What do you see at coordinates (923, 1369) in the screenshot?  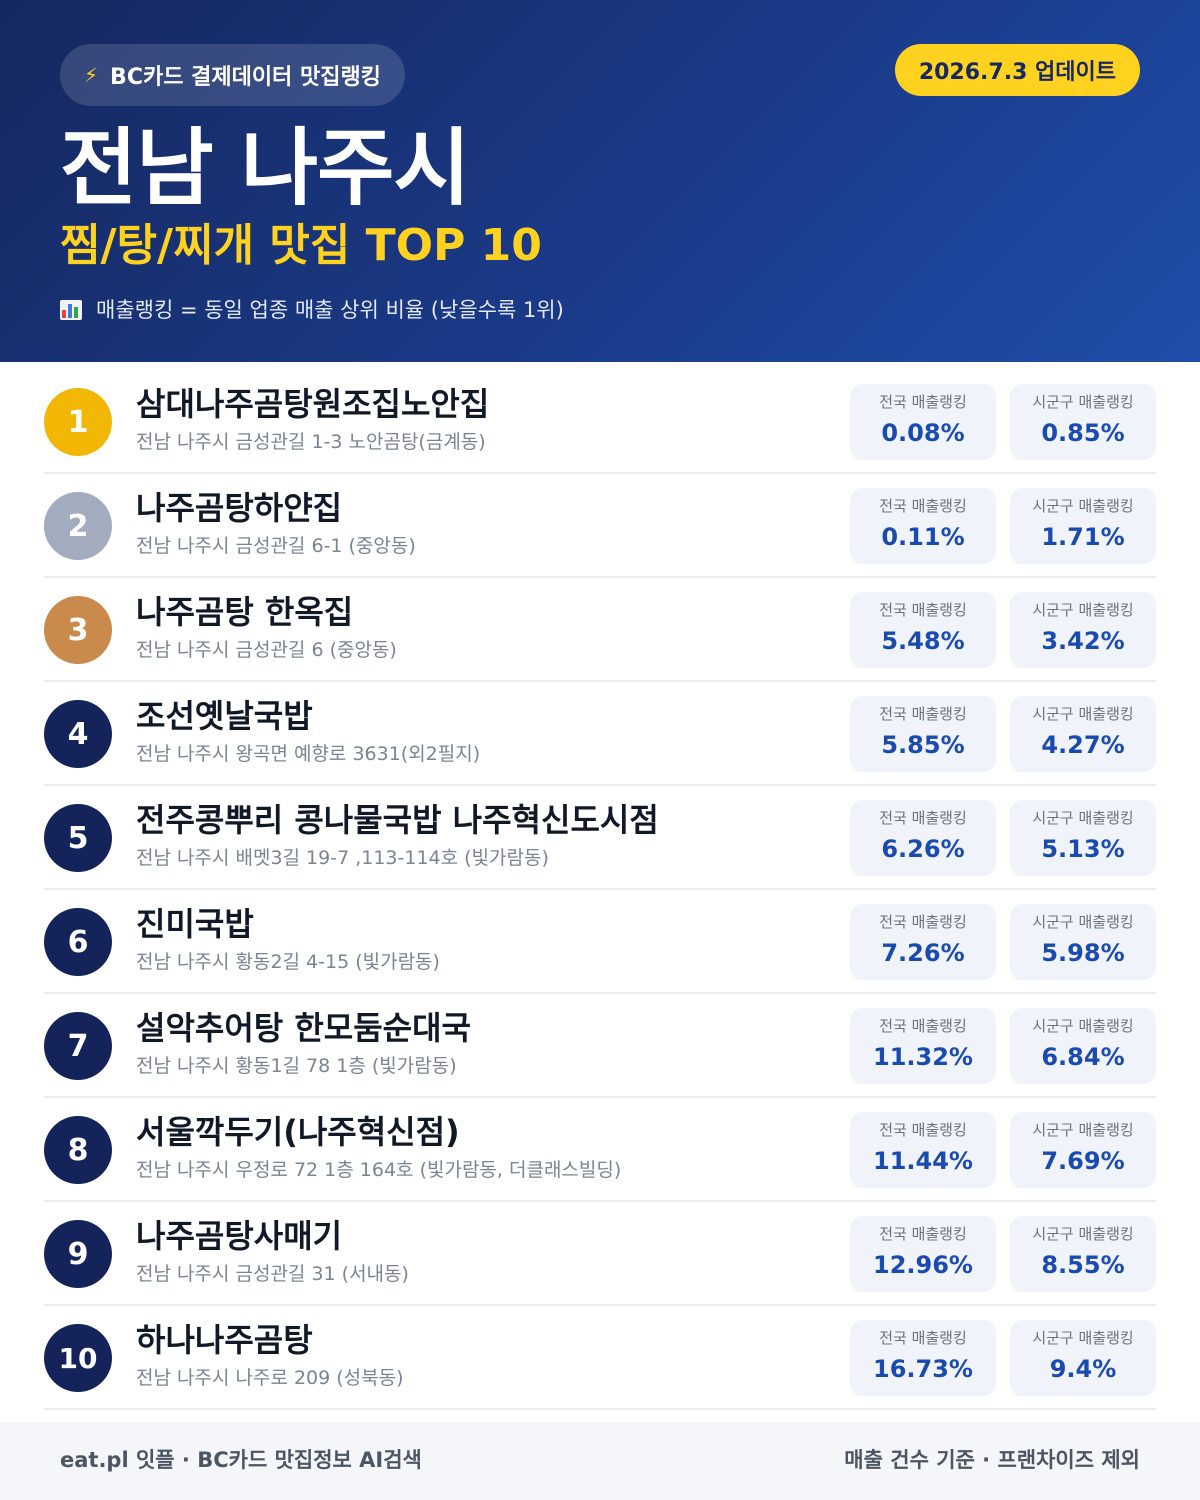 I see `national-ranking-value: 16.73%` at bounding box center [923, 1369].